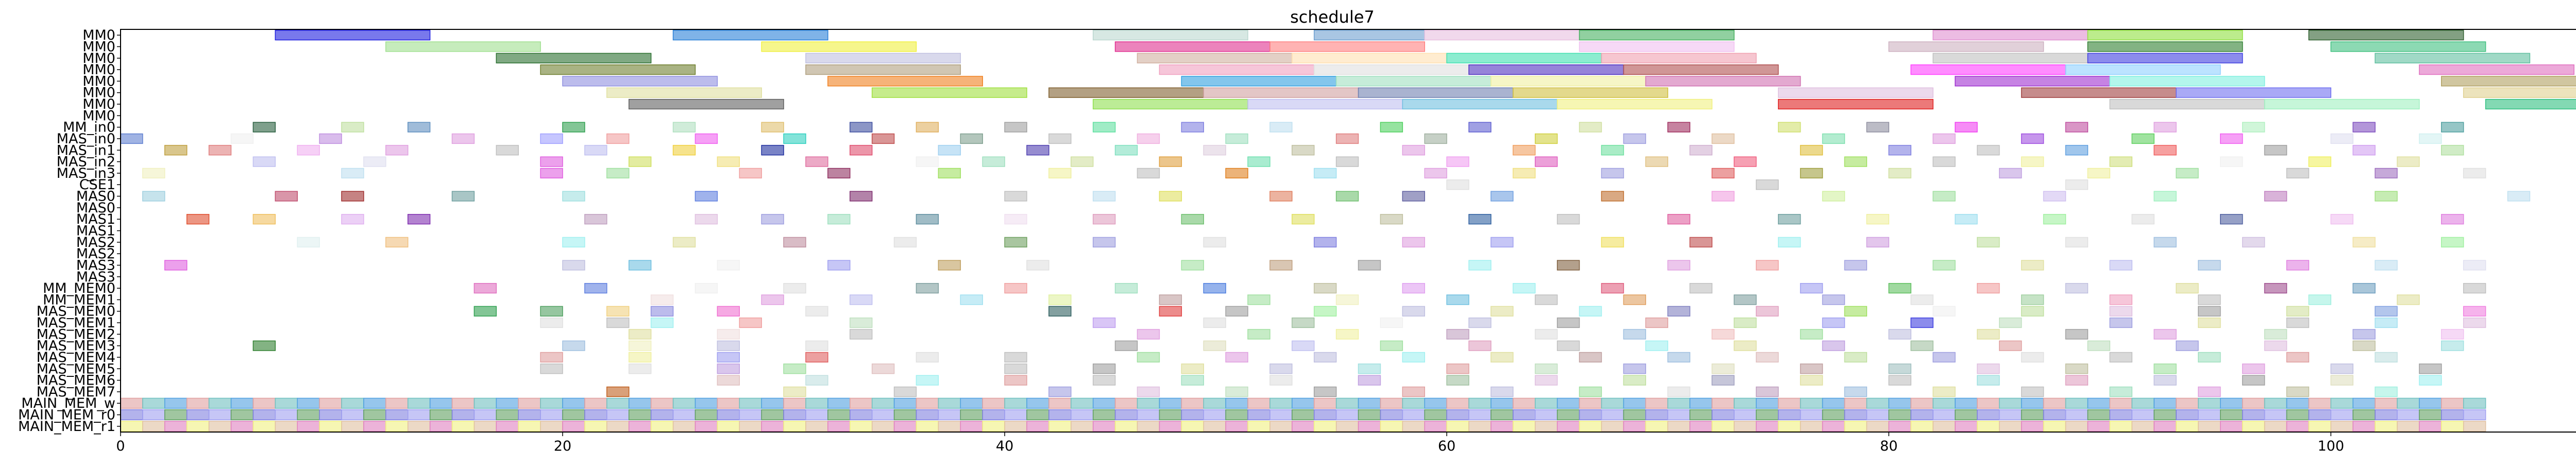  What do you see at coordinates (79, 288) in the screenshot?
I see `y-tick-label: MM_MEM0` at bounding box center [79, 288].